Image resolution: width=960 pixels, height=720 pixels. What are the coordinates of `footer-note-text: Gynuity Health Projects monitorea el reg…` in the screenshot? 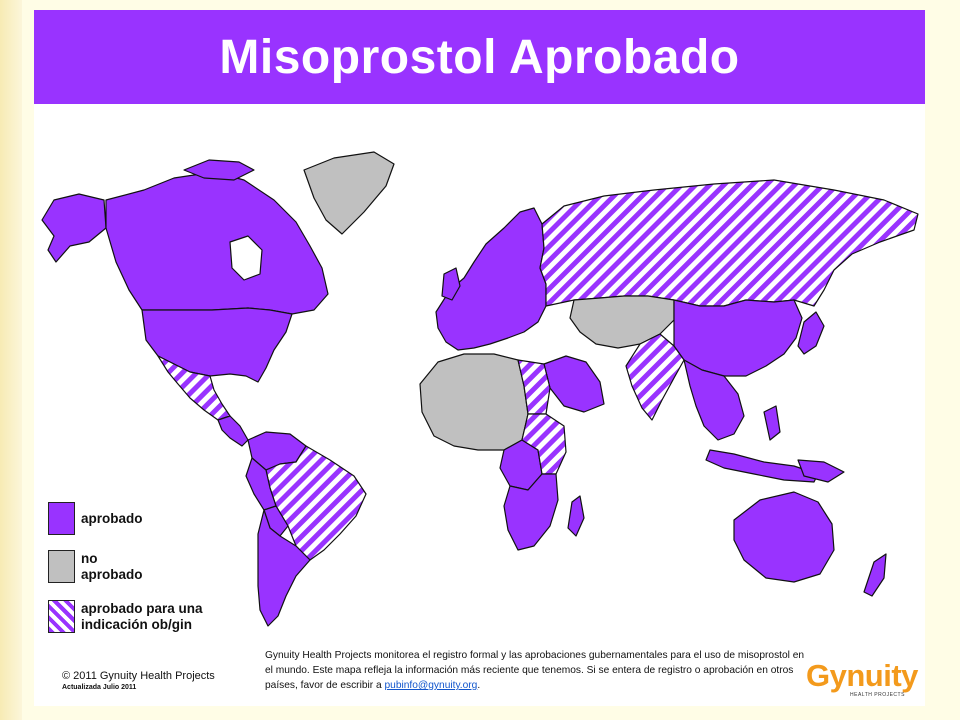 It's located at (535, 670).